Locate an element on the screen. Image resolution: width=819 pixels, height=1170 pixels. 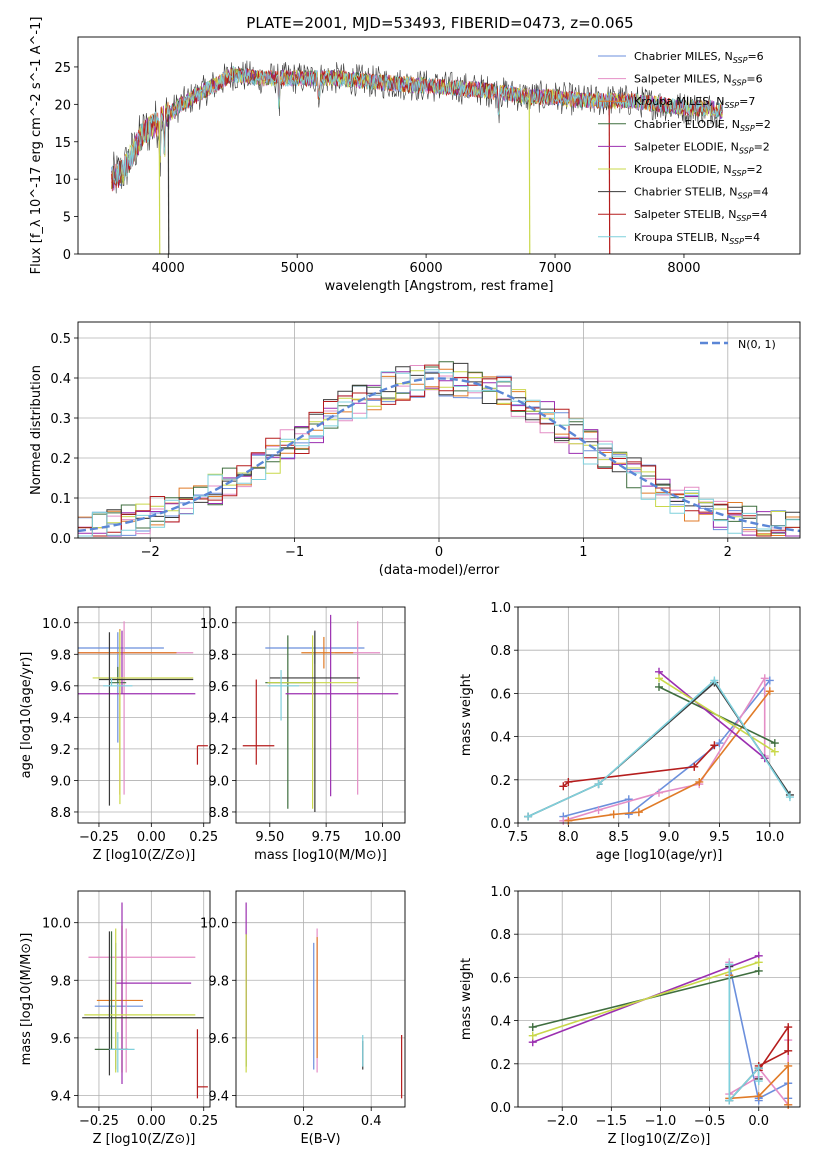
tick-label-y: 10 is located at coordinates (62, 180).